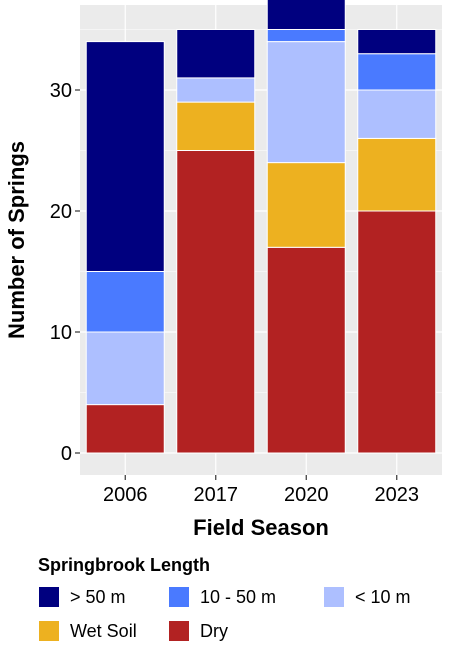 Image resolution: width=450 pixels, height=650 pixels. What do you see at coordinates (261, 490) in the screenshot?
I see `x-axis: 2006 2017 2020 2023` at bounding box center [261, 490].